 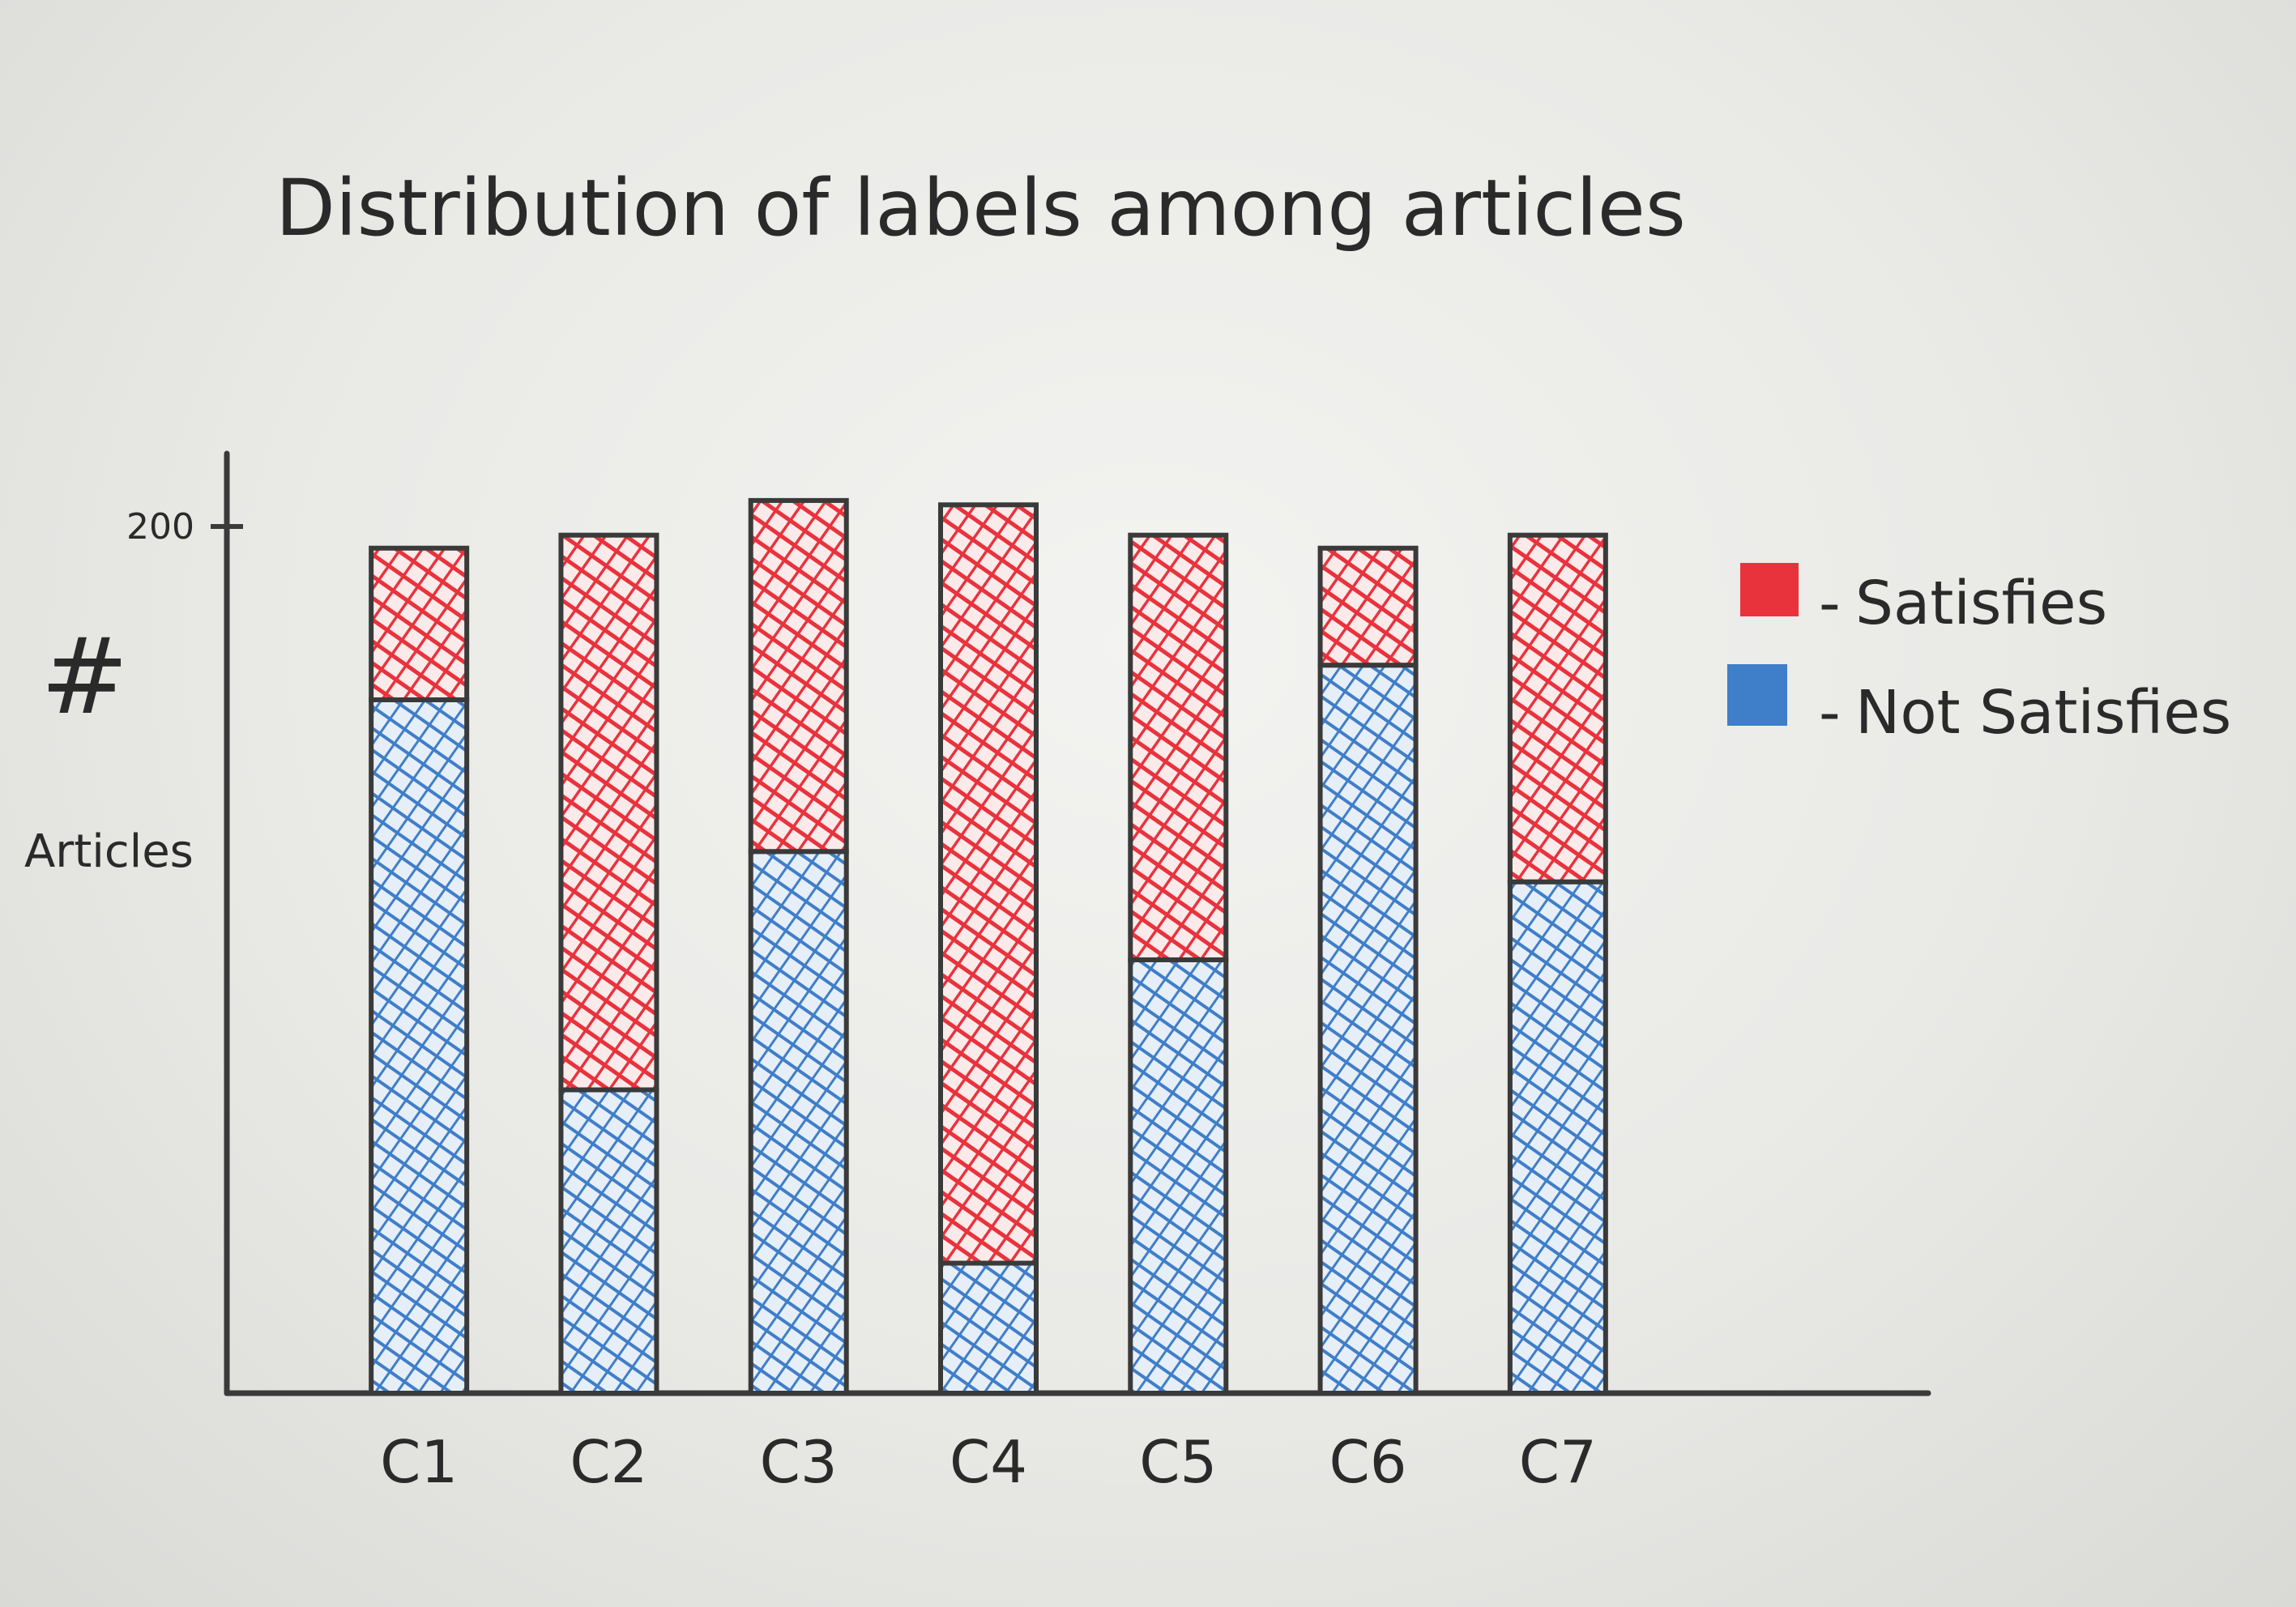 What do you see at coordinates (1179, 1176) in the screenshot?
I see `bar-segment-not-satisfies-c5` at bounding box center [1179, 1176].